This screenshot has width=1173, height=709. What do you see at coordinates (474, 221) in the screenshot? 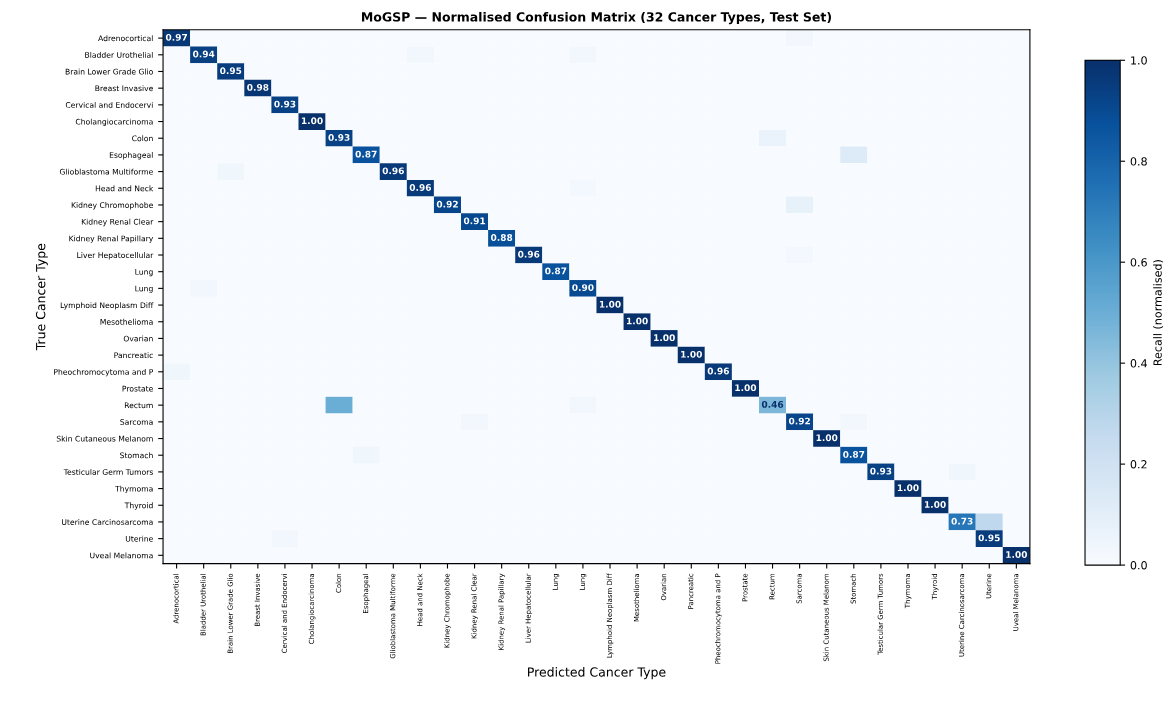
I see `data-label: 0.91` at bounding box center [474, 221].